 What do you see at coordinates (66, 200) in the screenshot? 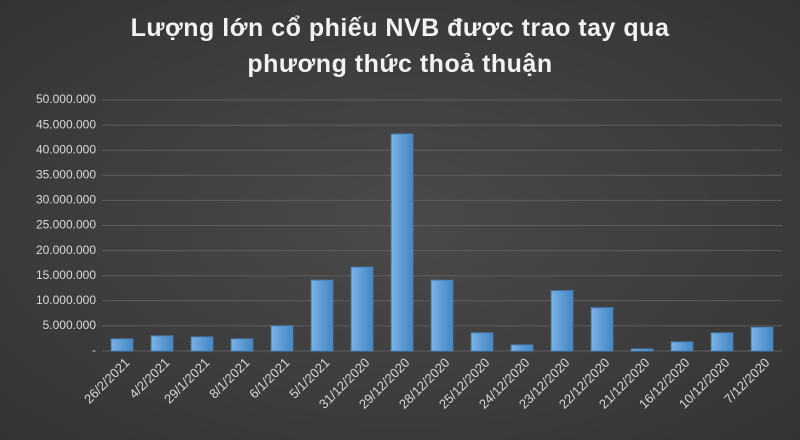
I see `y-tick-label: 30.000.000` at bounding box center [66, 200].